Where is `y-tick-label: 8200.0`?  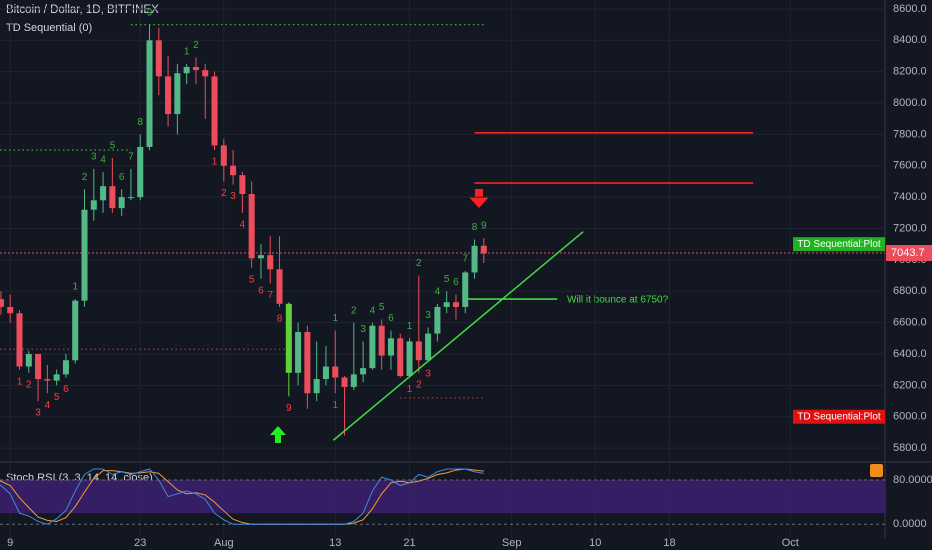 y-tick-label: 8200.0 is located at coordinates (910, 72).